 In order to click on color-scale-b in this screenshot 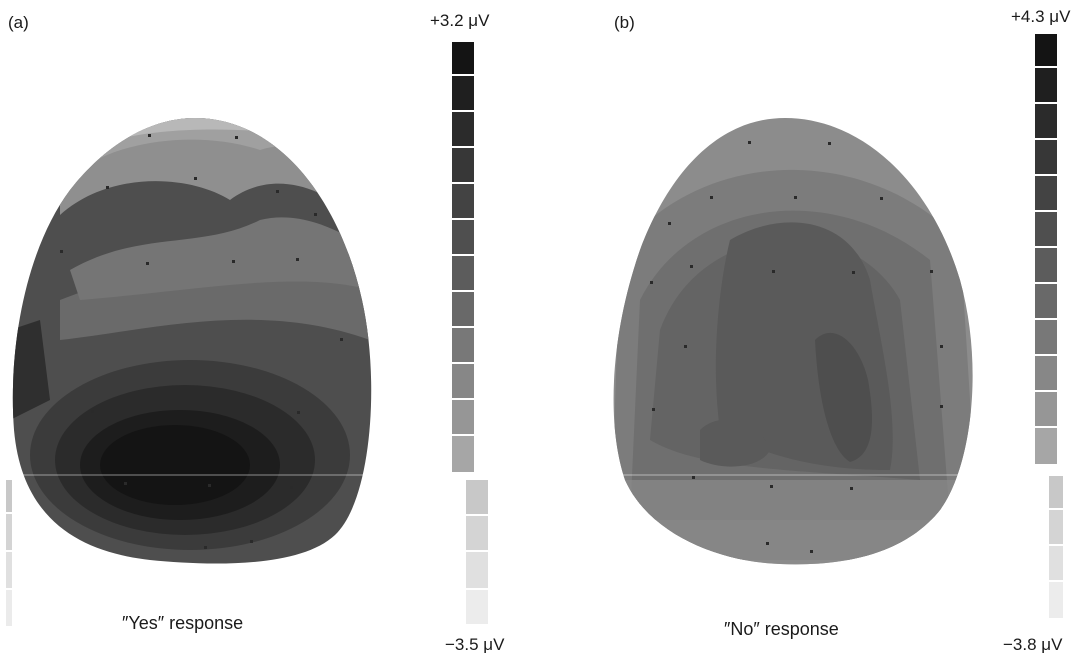, I will do `click(1049, 326)`.